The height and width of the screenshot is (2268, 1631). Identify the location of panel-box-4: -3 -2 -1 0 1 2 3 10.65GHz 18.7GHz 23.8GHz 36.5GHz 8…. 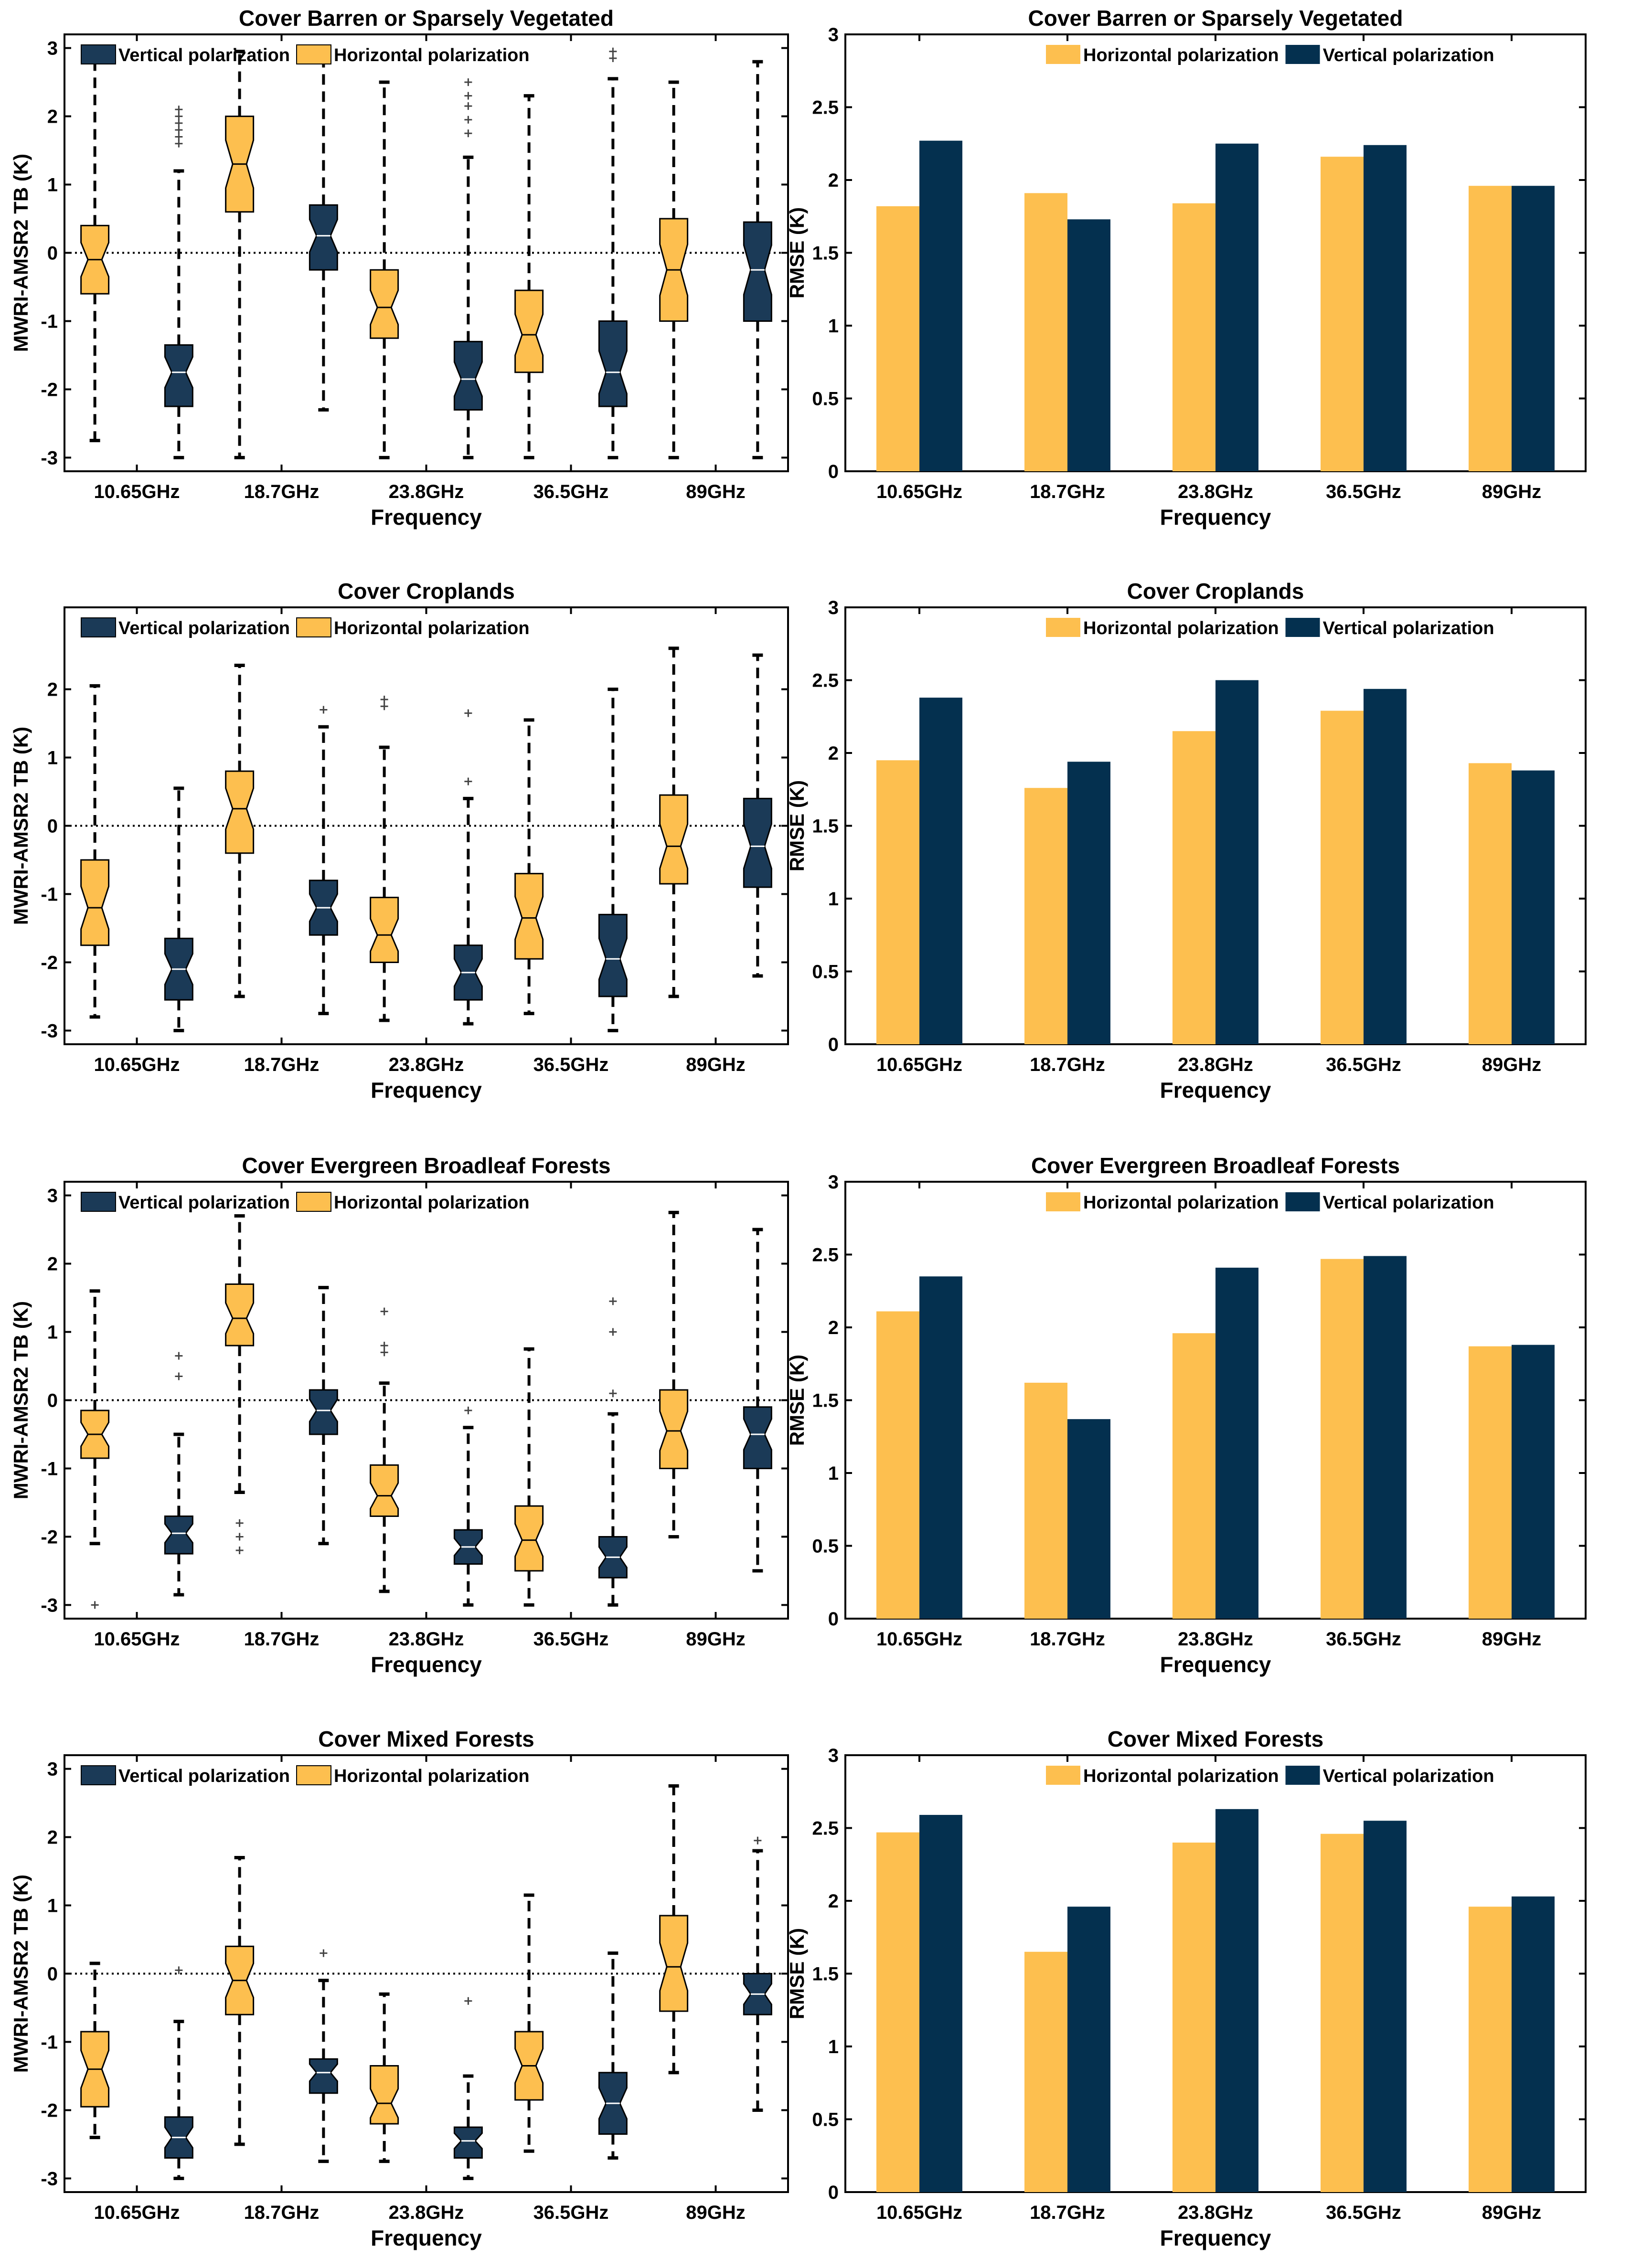
(399, 1989).